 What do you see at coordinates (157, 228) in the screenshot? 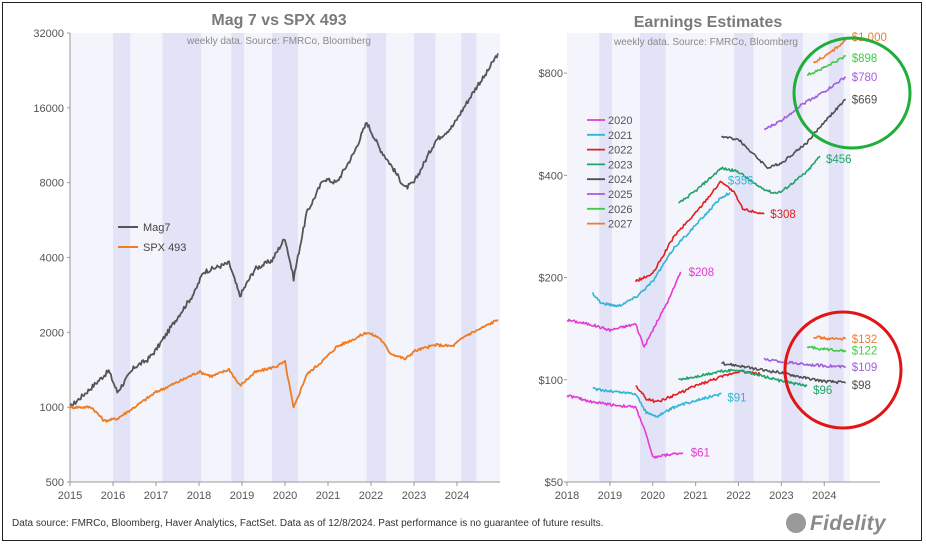
I see `legend-label-mag7: Mag7` at bounding box center [157, 228].